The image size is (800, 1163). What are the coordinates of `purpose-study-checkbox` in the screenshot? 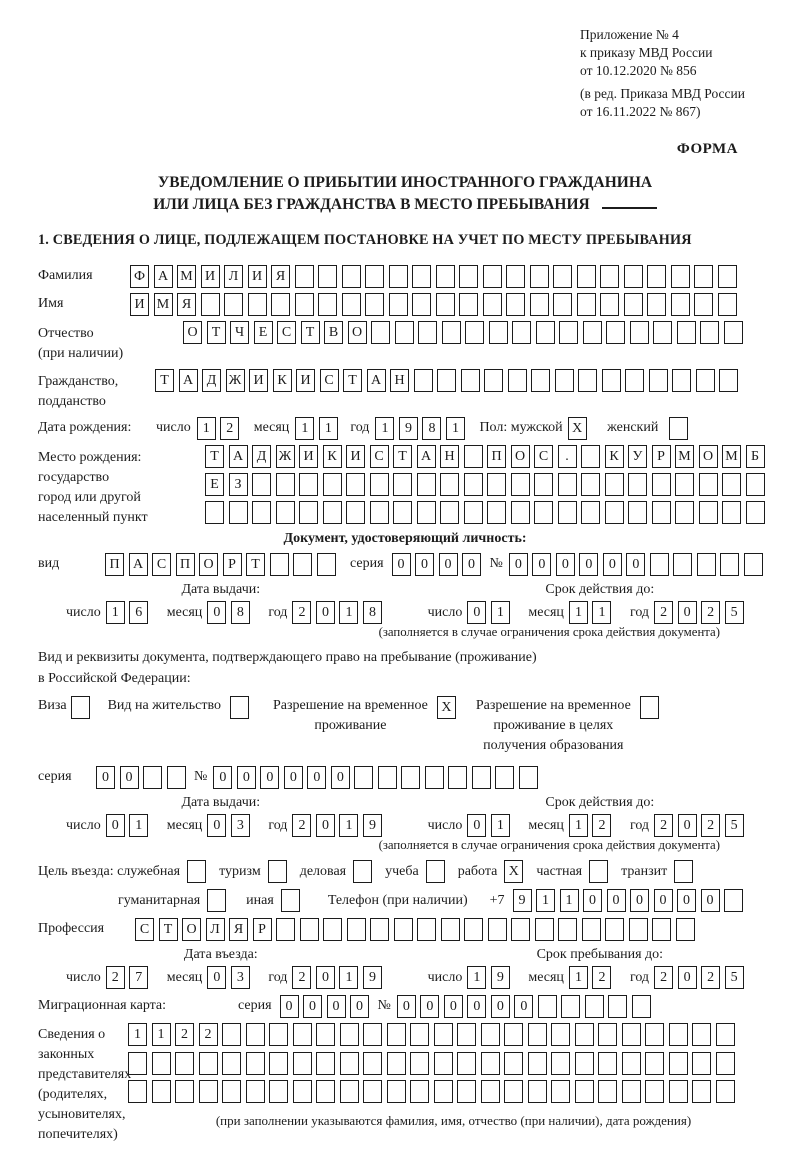 It's located at (435, 871).